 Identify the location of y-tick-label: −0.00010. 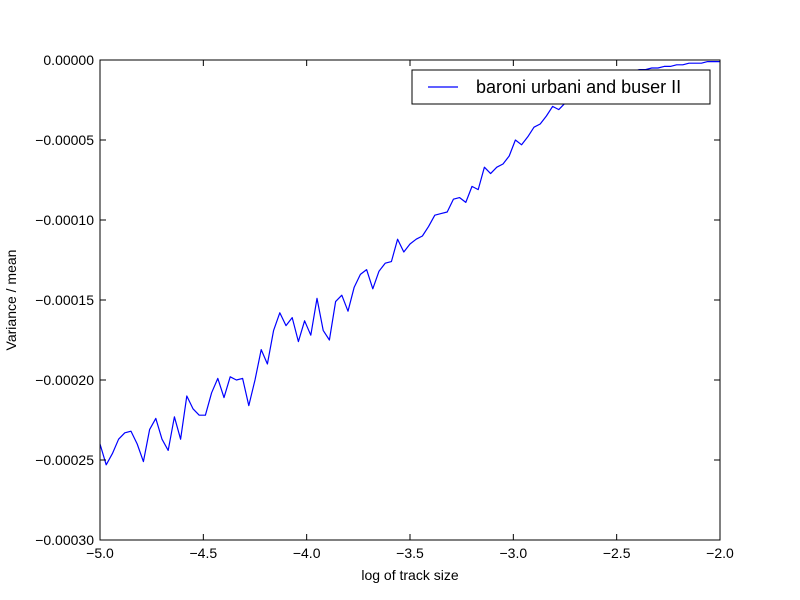
(64, 220).